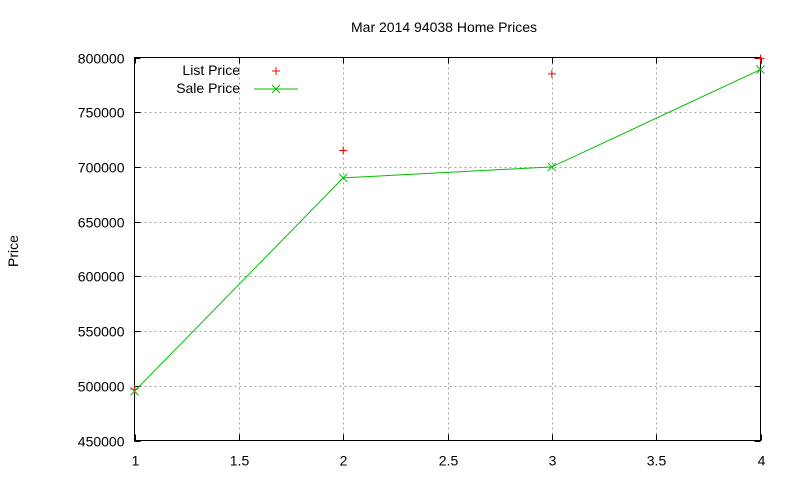  Describe the element at coordinates (13, 251) in the screenshot. I see `y-axis-label: Price` at that location.